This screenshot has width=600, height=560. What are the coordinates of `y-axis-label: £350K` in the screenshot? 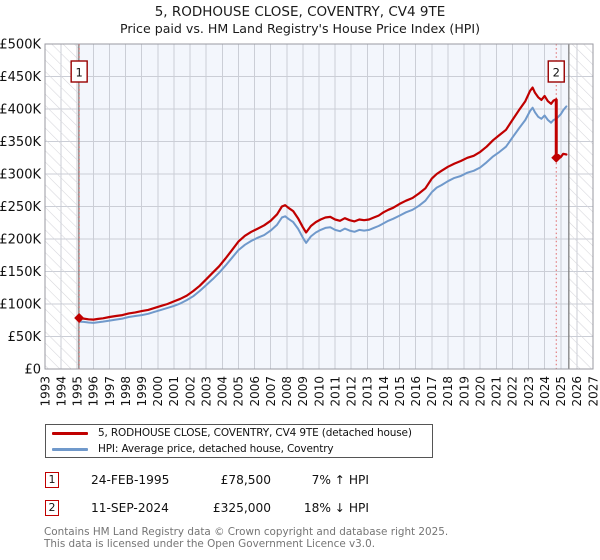 It's located at (20, 142).